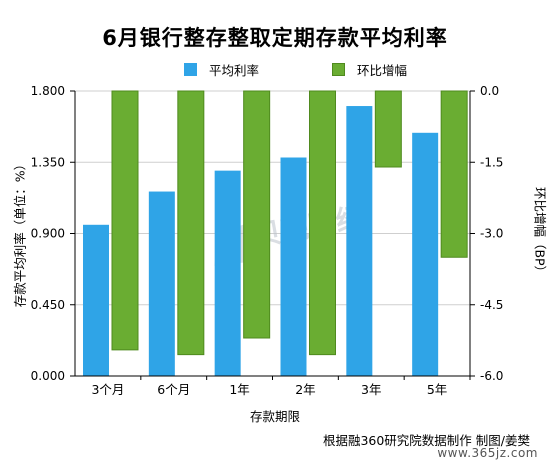 The height and width of the screenshot is (467, 550). I want to click on source-note: 根据融360研究院数据制作 制图/姜樊, so click(426, 440).